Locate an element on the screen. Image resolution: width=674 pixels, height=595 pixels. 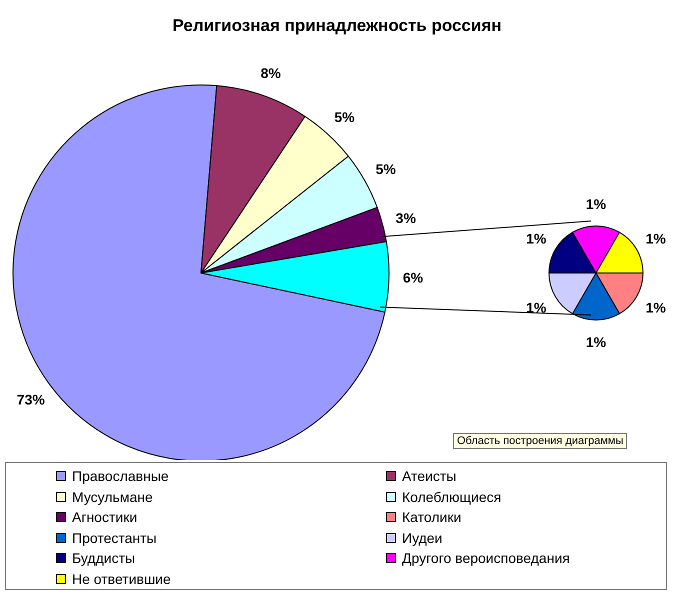
legend-label: Атеисты is located at coordinates (429, 476).